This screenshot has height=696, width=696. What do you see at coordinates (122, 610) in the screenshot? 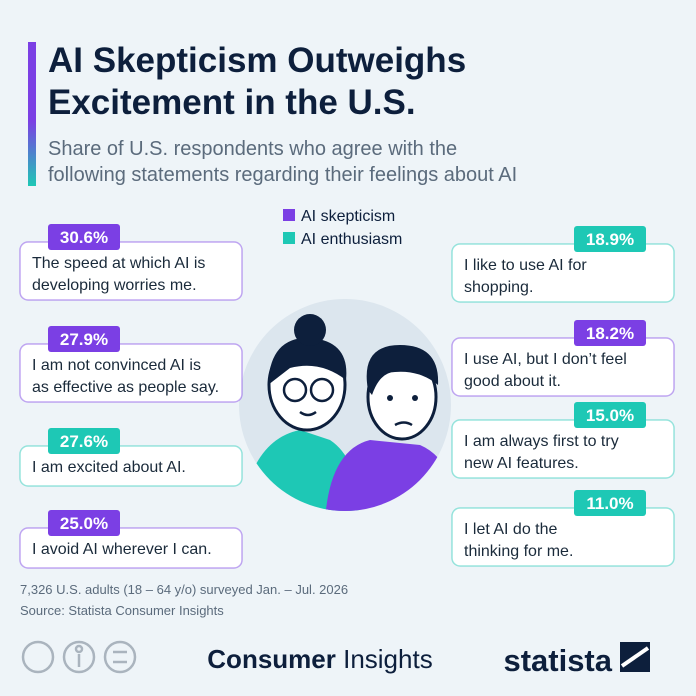
I see `source: Source: Statista Consumer Insights` at bounding box center [122, 610].